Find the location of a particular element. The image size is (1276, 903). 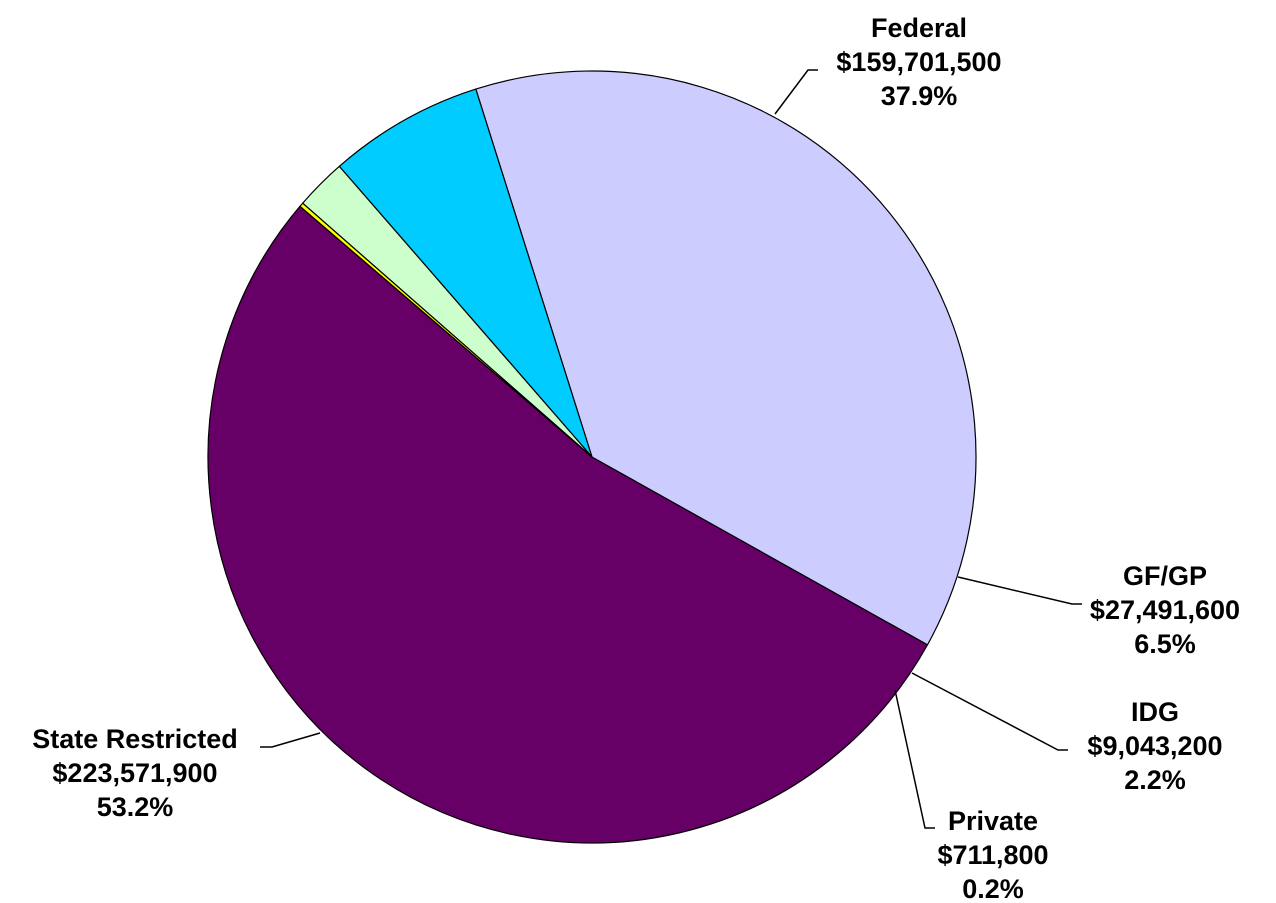

data-label-private-name: Private is located at coordinates (993, 821).